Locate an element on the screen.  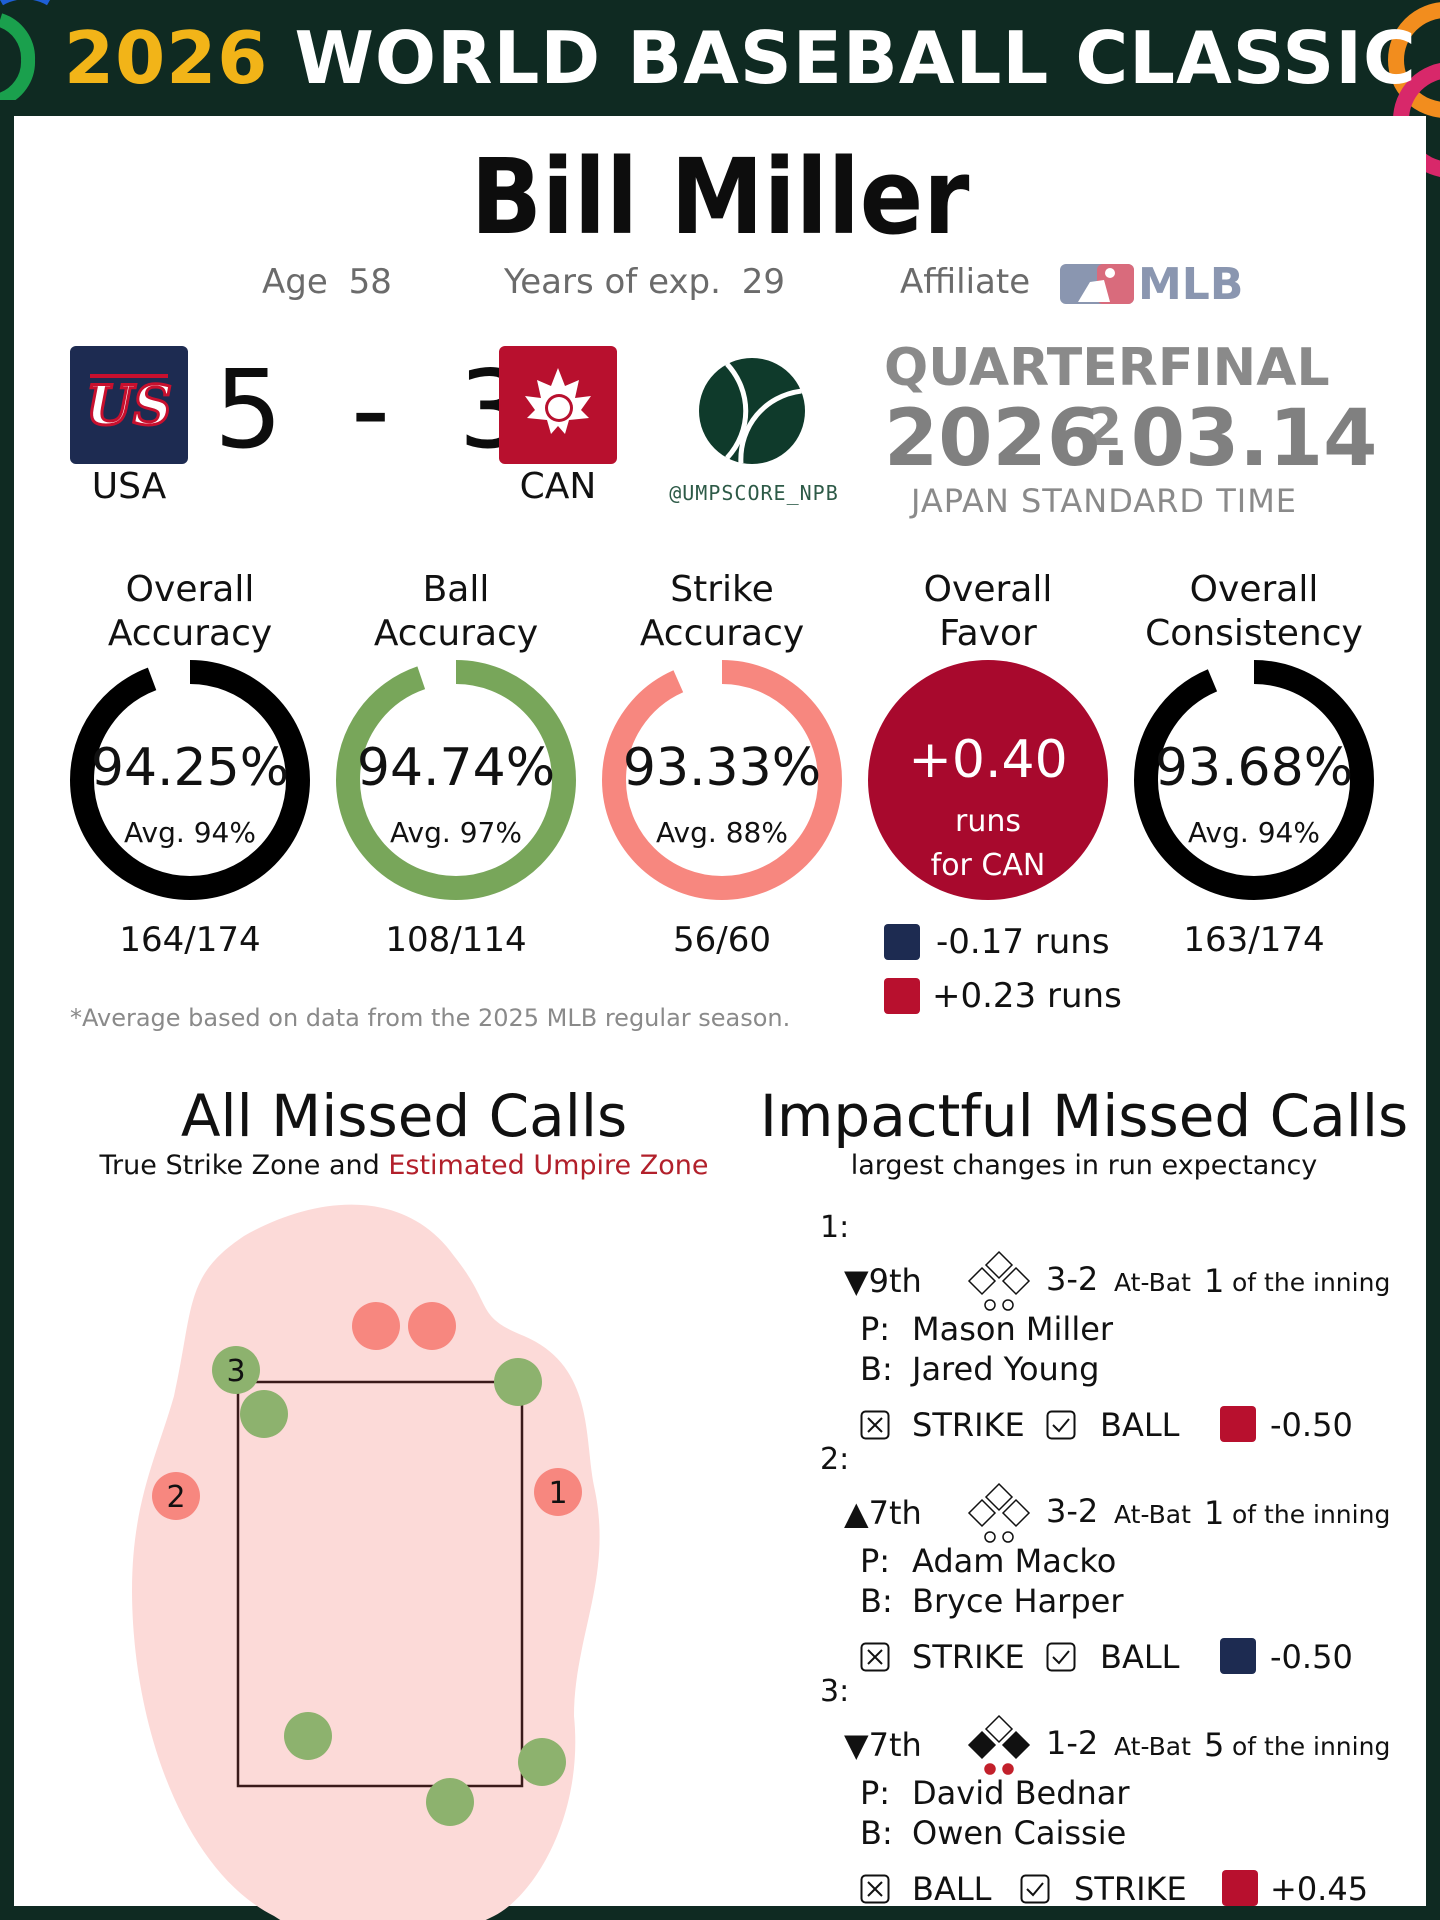
maple-leaf-icon is located at coordinates (558, 401).